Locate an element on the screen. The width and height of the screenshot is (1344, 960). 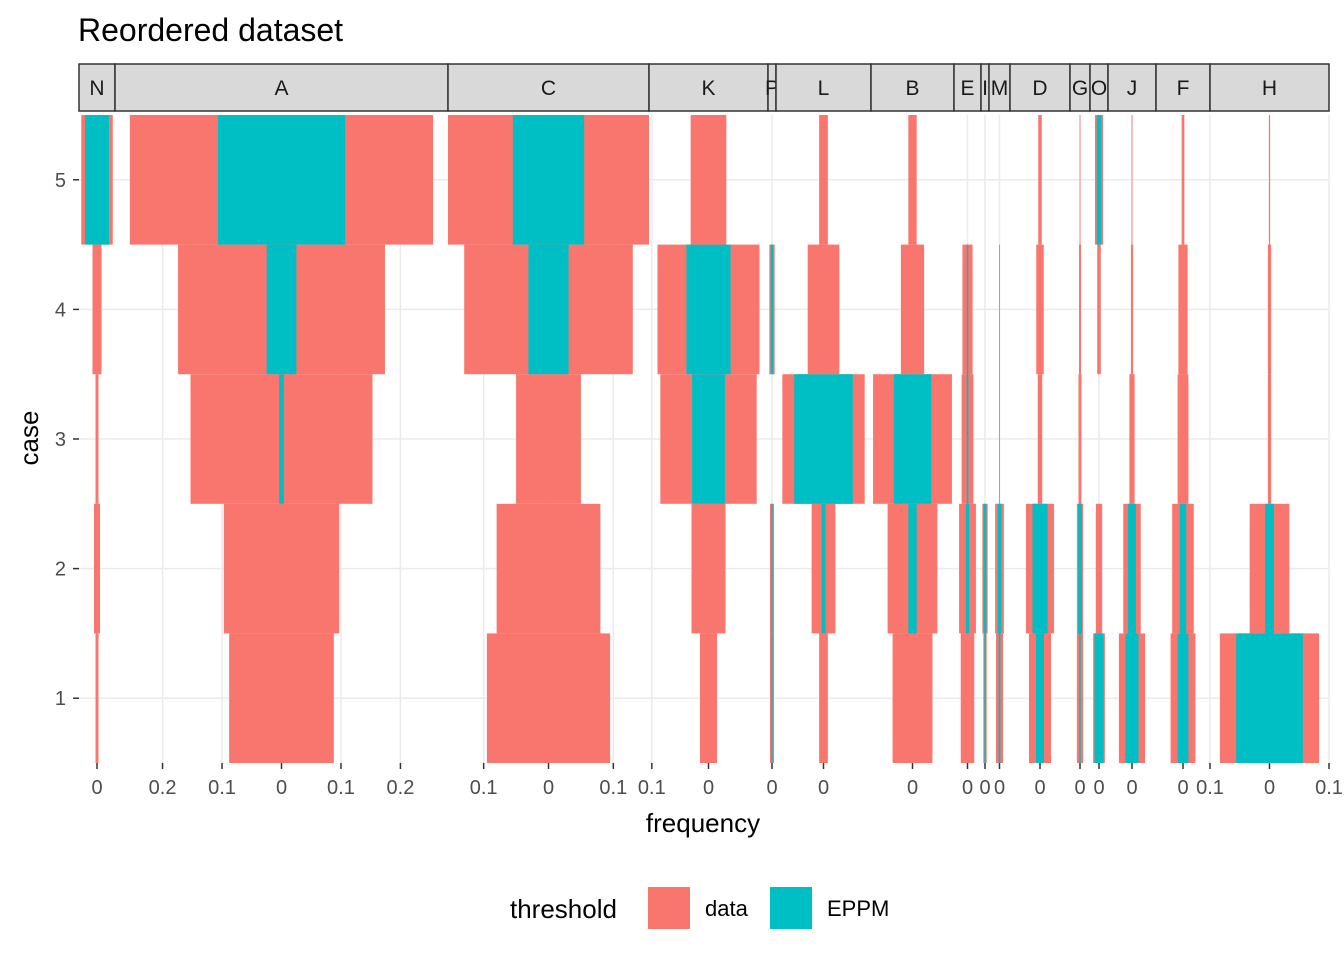
y-tick-label: 1 is located at coordinates (60, 699).